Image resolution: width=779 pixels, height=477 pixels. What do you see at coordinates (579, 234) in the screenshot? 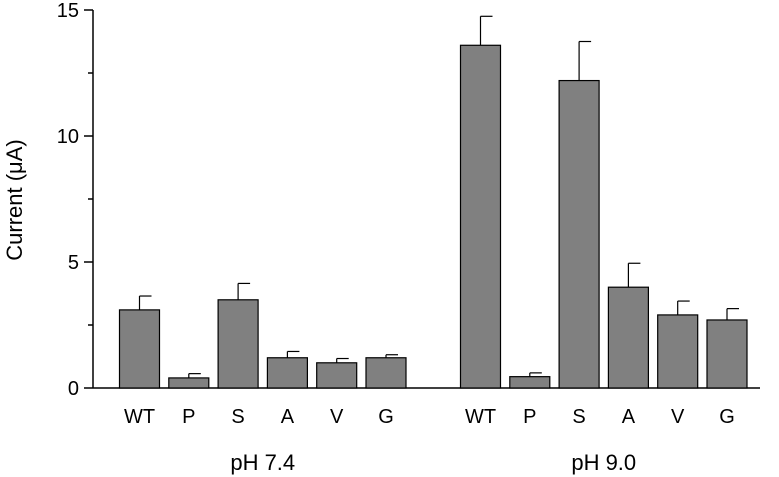
I see `bar-ph9.0-s` at bounding box center [579, 234].